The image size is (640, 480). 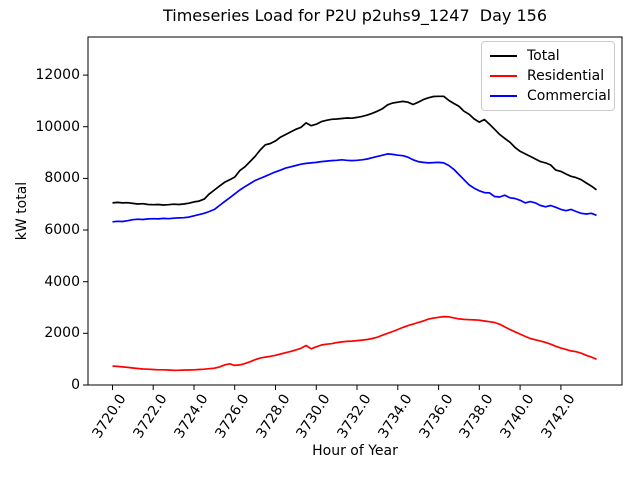 What do you see at coordinates (503, 56) in the screenshot?
I see `legend-line-sample-total` at bounding box center [503, 56].